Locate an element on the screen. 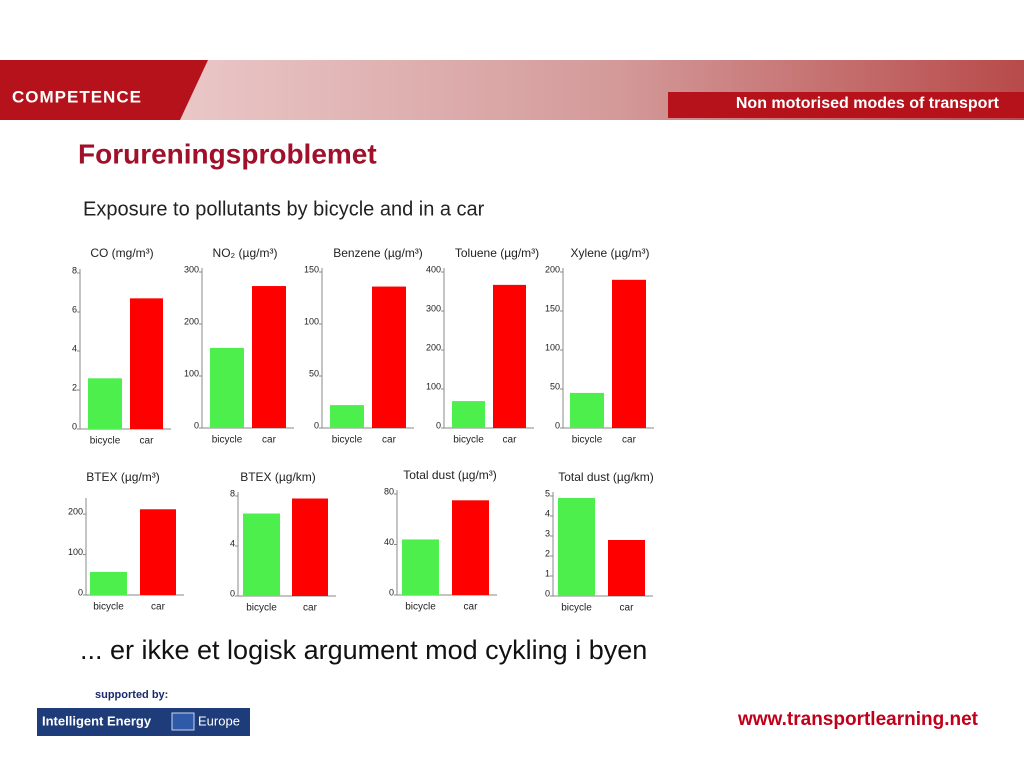 The width and height of the screenshot is (1024, 768). sponsor-logo is located at coordinates (143, 722).